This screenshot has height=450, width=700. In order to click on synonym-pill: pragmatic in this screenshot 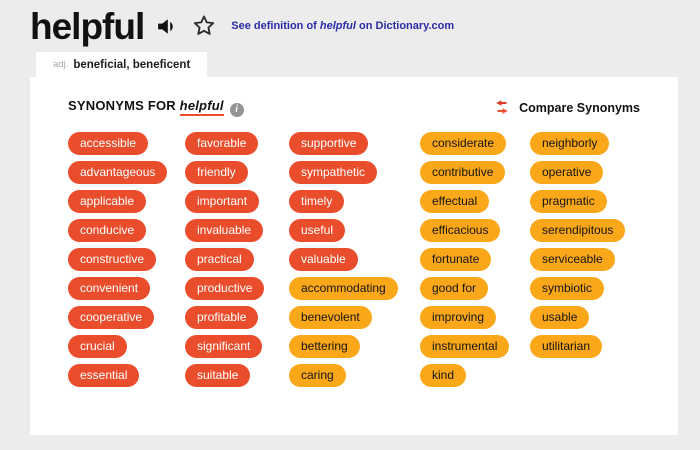, I will do `click(568, 201)`.